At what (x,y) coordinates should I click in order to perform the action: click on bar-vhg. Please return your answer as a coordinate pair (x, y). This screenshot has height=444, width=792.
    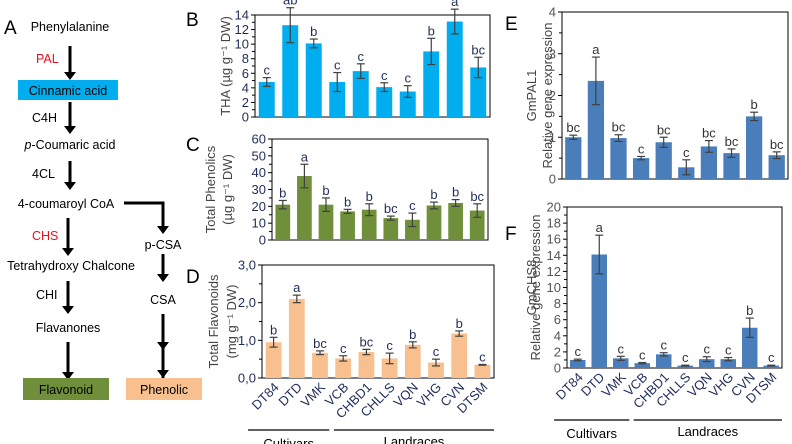
    Looking at the image, I should click on (728, 363).